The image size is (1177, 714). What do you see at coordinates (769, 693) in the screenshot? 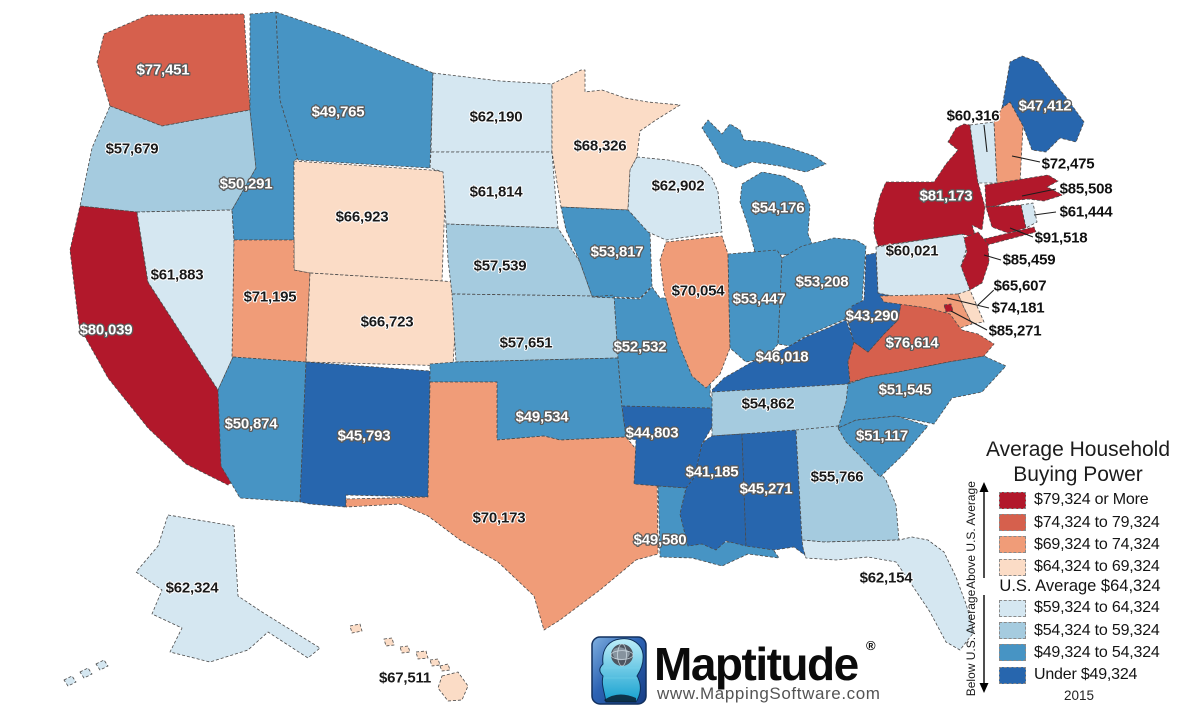
I see `website-label: www.MappingSoftware.com` at bounding box center [769, 693].